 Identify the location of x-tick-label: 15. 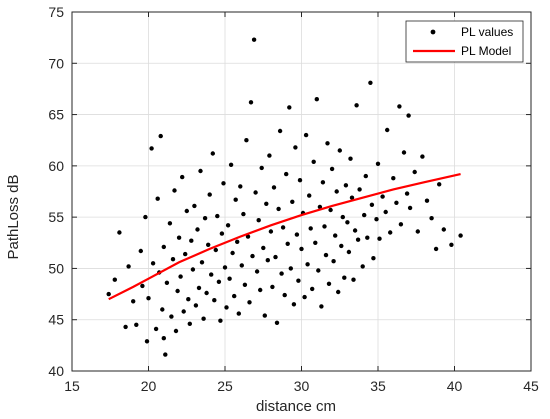
(72, 386).